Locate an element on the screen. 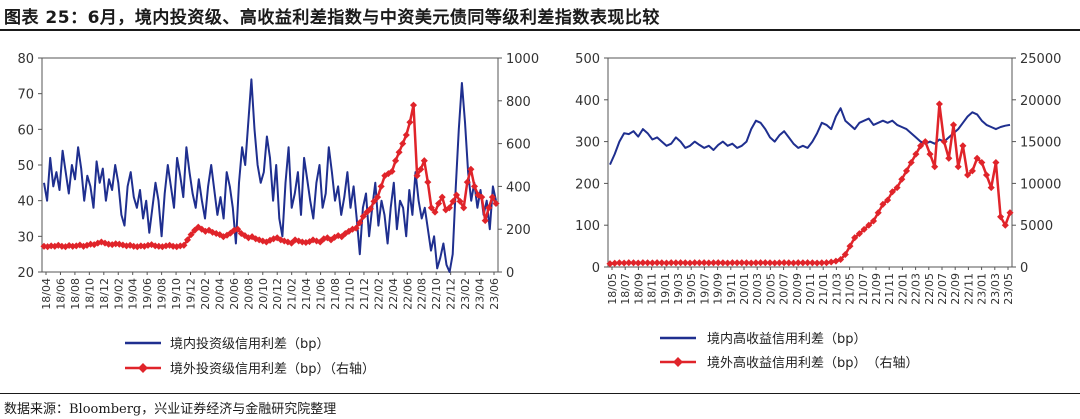  x-axis-tick-label: 20/09 is located at coordinates (797, 289).